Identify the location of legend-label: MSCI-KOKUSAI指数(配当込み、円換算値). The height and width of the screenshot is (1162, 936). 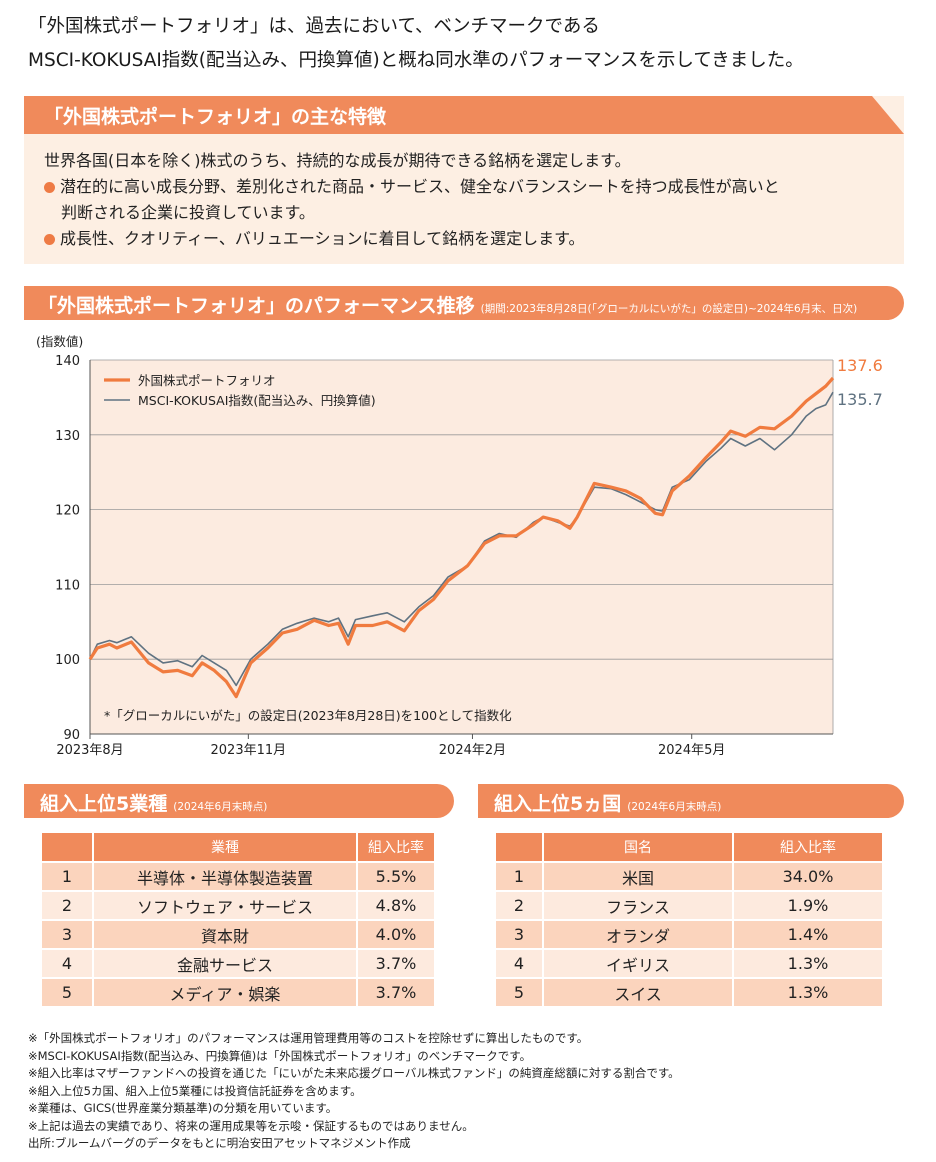
(257, 400).